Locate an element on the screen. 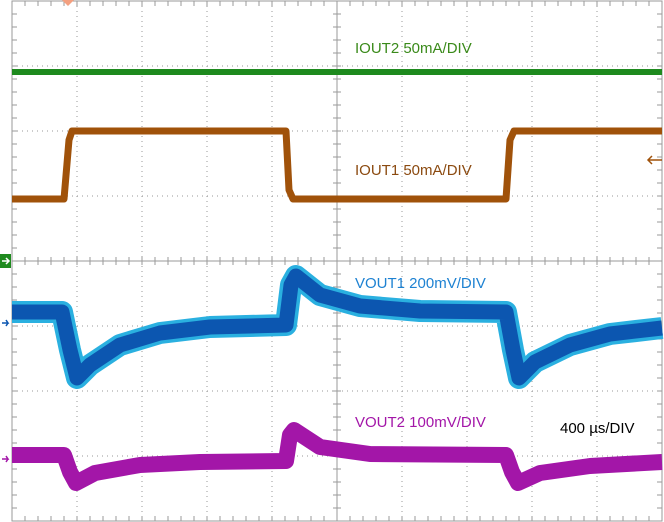  vout1-ground-marker is located at coordinates (6, 323).